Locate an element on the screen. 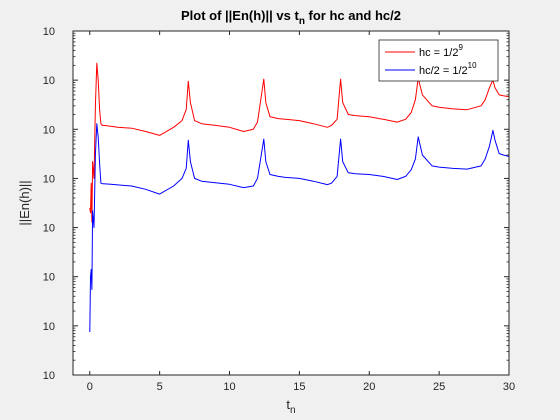 Image resolution: width=560 pixels, height=420 pixels. y-axis-label: ||En(h)|| is located at coordinates (24, 202).